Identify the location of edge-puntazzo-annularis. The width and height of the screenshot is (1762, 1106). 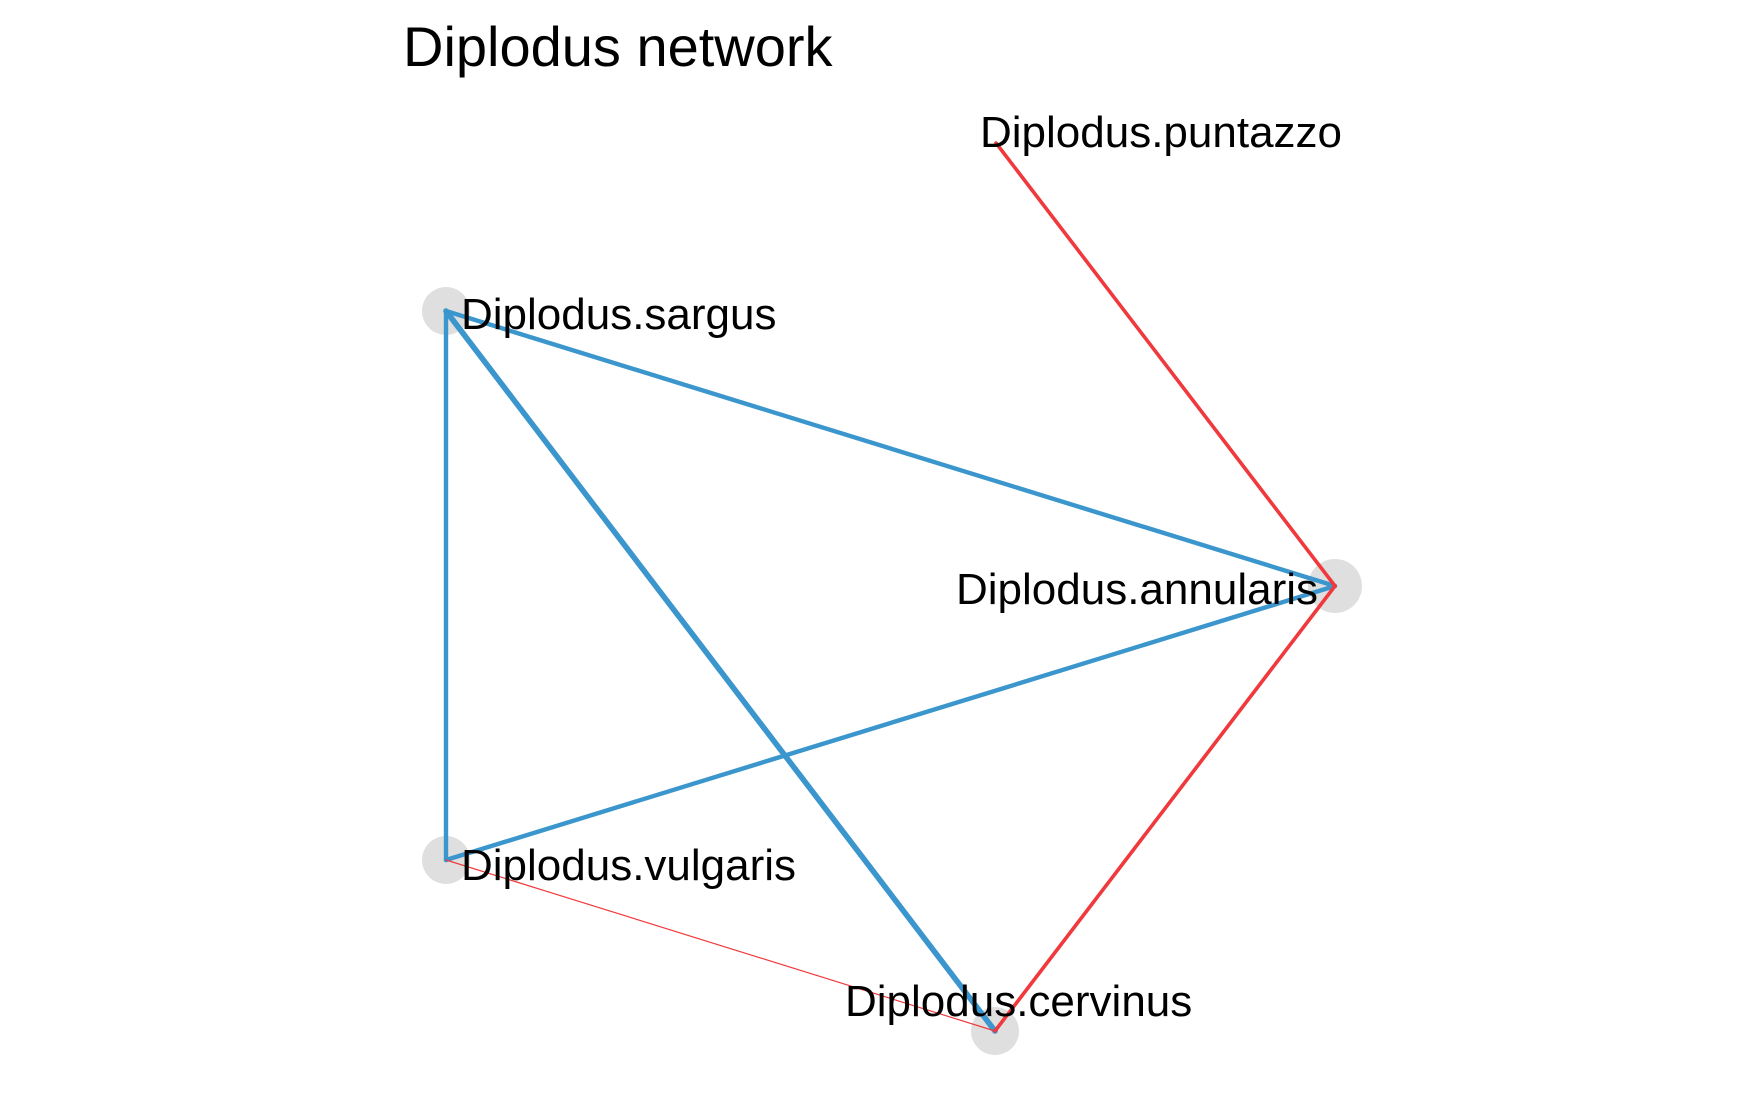
(1165, 364).